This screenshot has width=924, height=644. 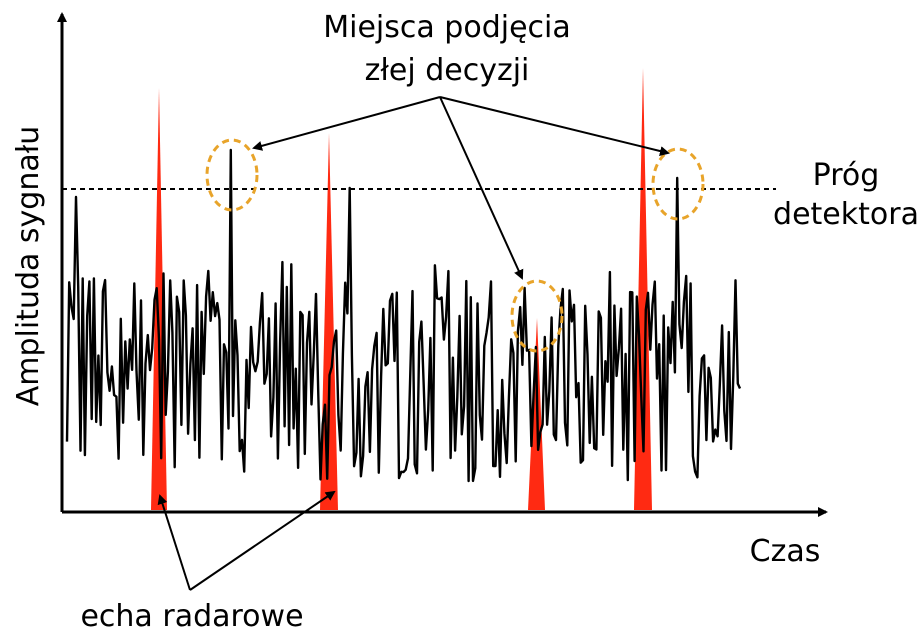 What do you see at coordinates (28, 266) in the screenshot?
I see `y-axis-label: Amplituda sygnału` at bounding box center [28, 266].